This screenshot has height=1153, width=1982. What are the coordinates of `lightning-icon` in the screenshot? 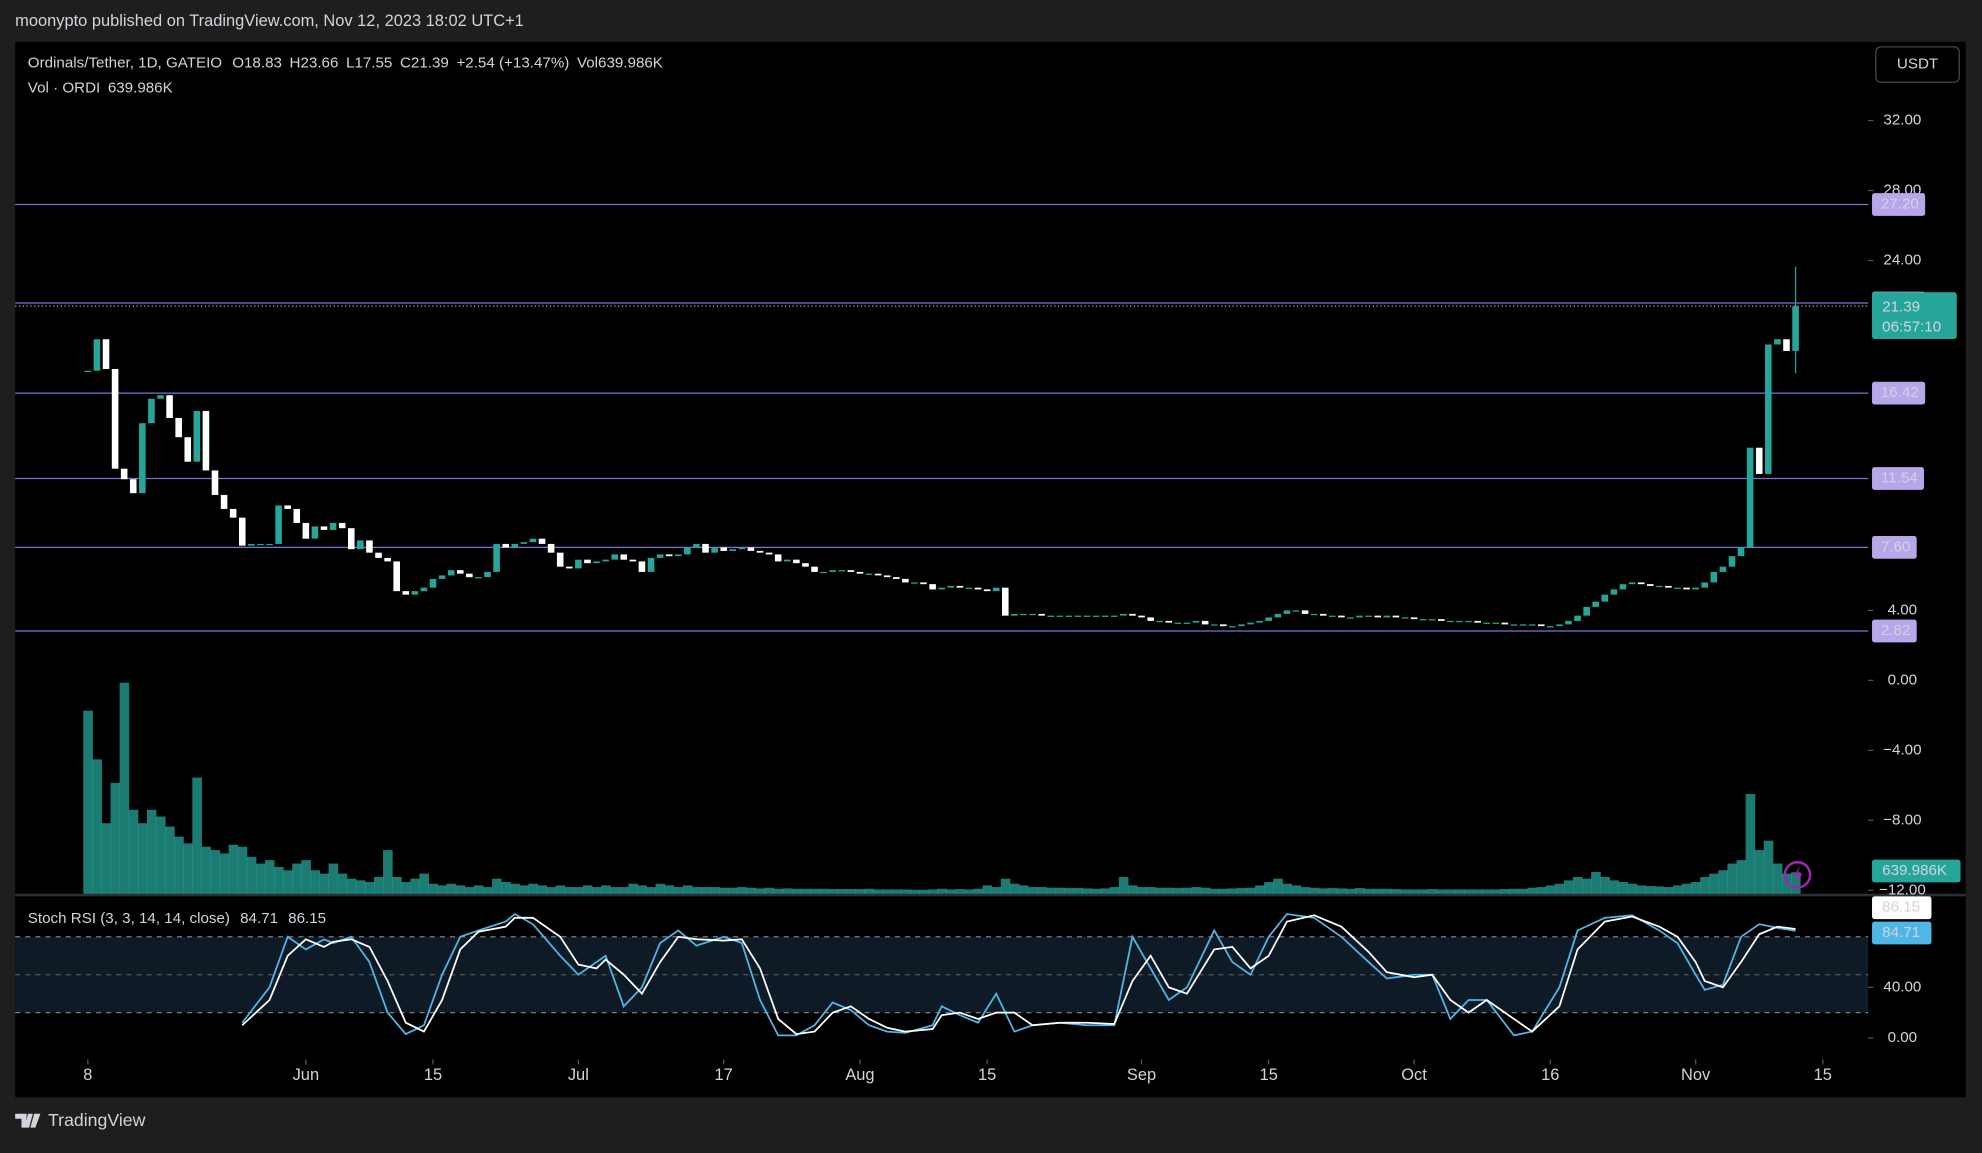 It's located at (1797, 874).